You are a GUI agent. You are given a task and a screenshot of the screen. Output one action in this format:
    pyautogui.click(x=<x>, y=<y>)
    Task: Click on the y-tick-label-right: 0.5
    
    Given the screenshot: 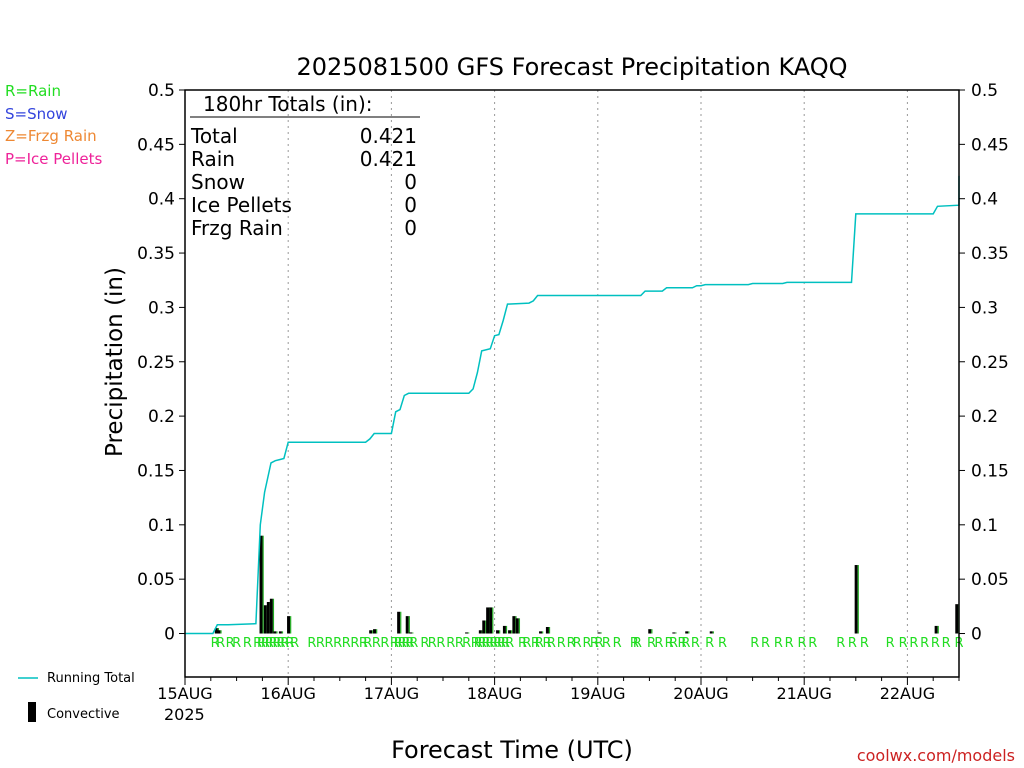 What is the action you would take?
    pyautogui.click(x=984, y=91)
    